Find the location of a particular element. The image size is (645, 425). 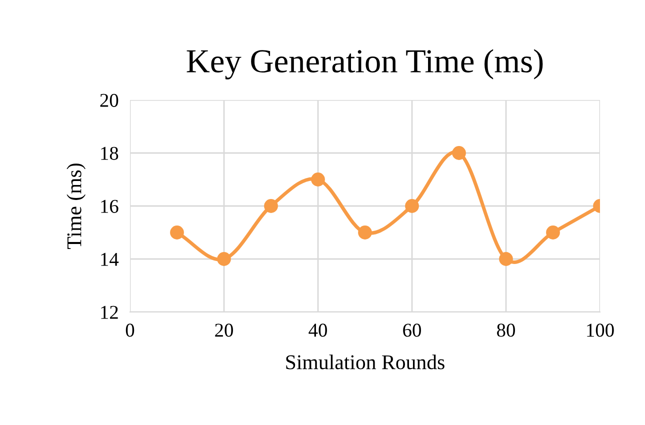

y-tick-label: 20 is located at coordinates (109, 100).